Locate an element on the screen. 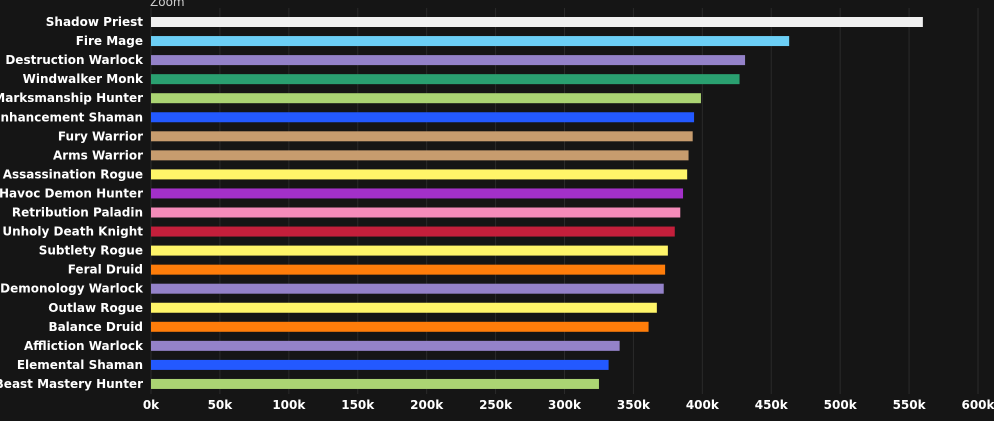  category-label: Enhancement Shaman is located at coordinates (71, 117).